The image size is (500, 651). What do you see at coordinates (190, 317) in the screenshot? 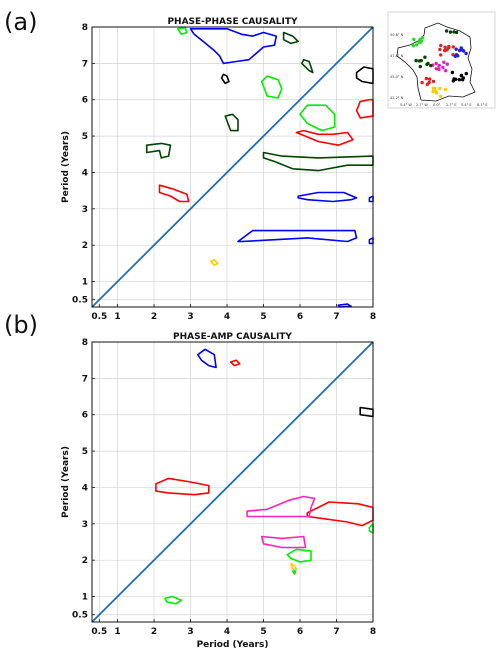
I see `x-tick-label: 3` at bounding box center [190, 317].